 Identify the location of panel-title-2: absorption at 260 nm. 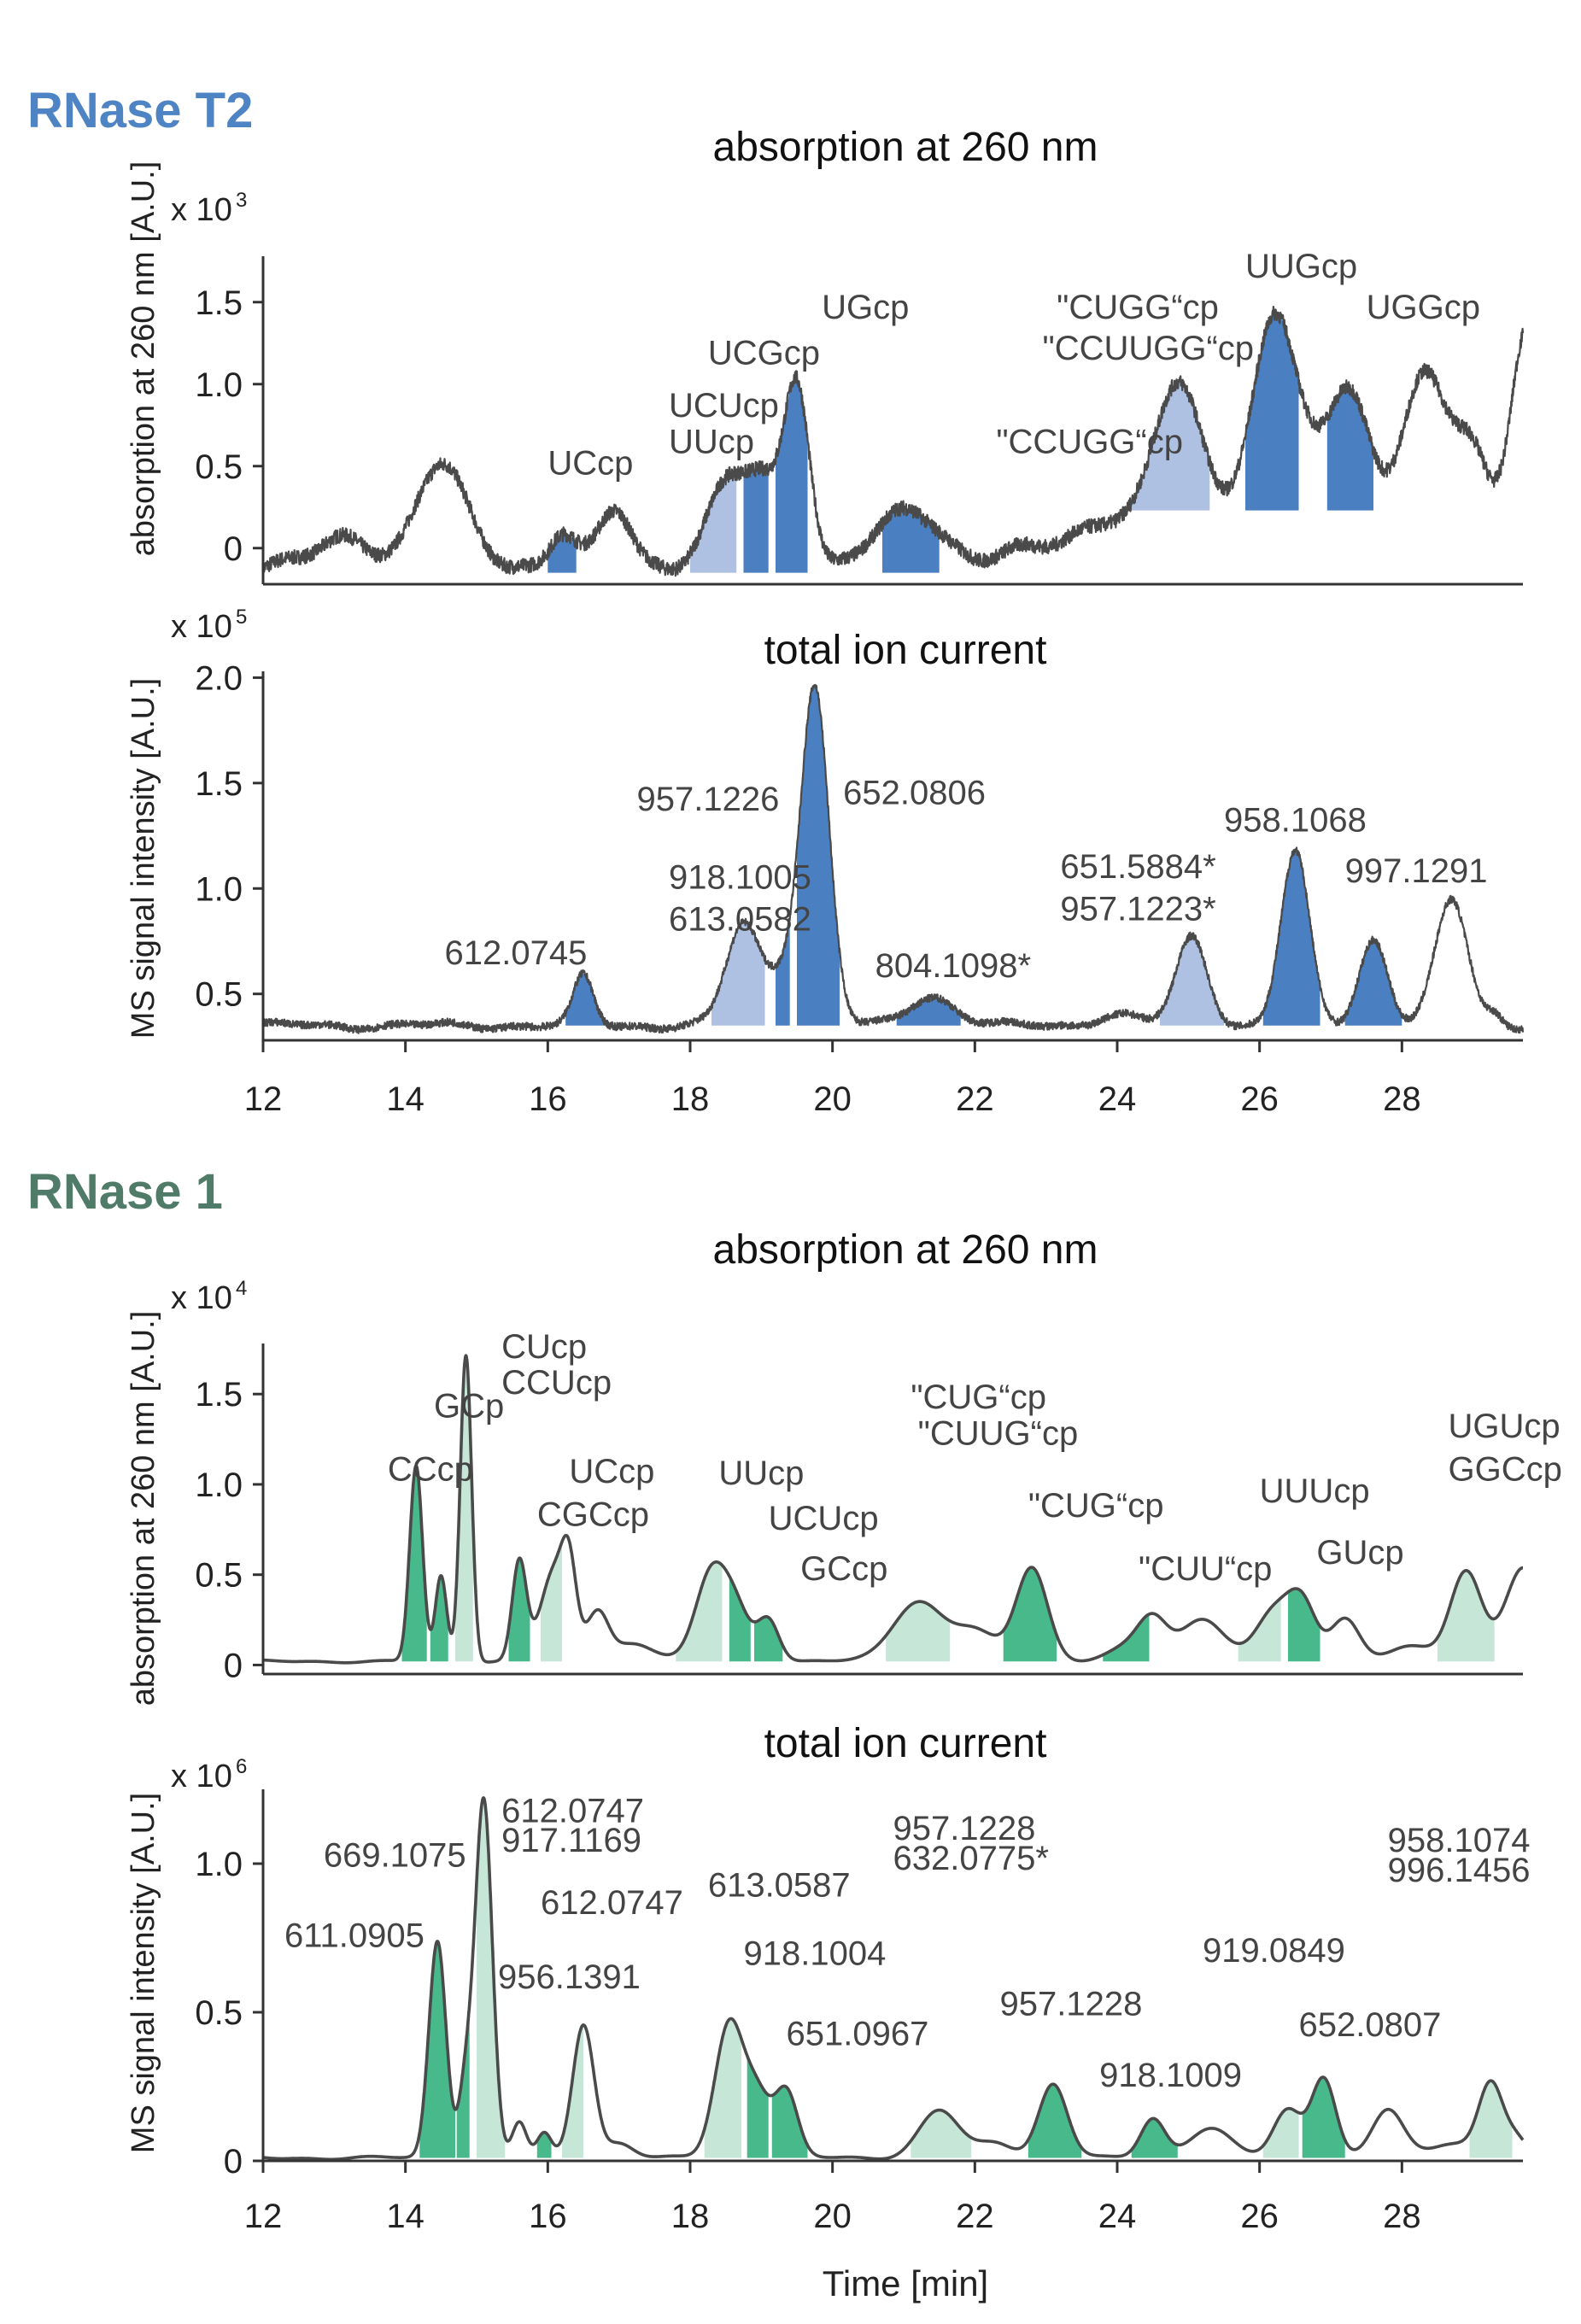
(906, 1250).